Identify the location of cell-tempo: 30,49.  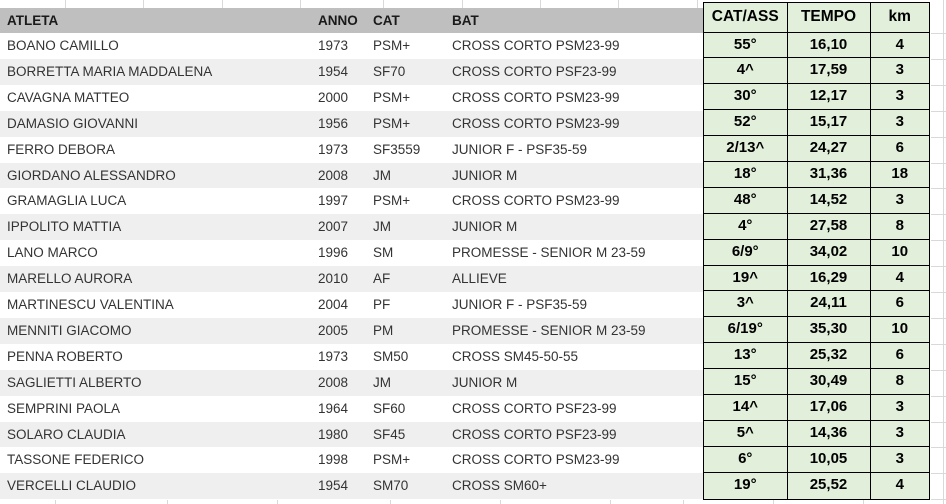
(829, 382).